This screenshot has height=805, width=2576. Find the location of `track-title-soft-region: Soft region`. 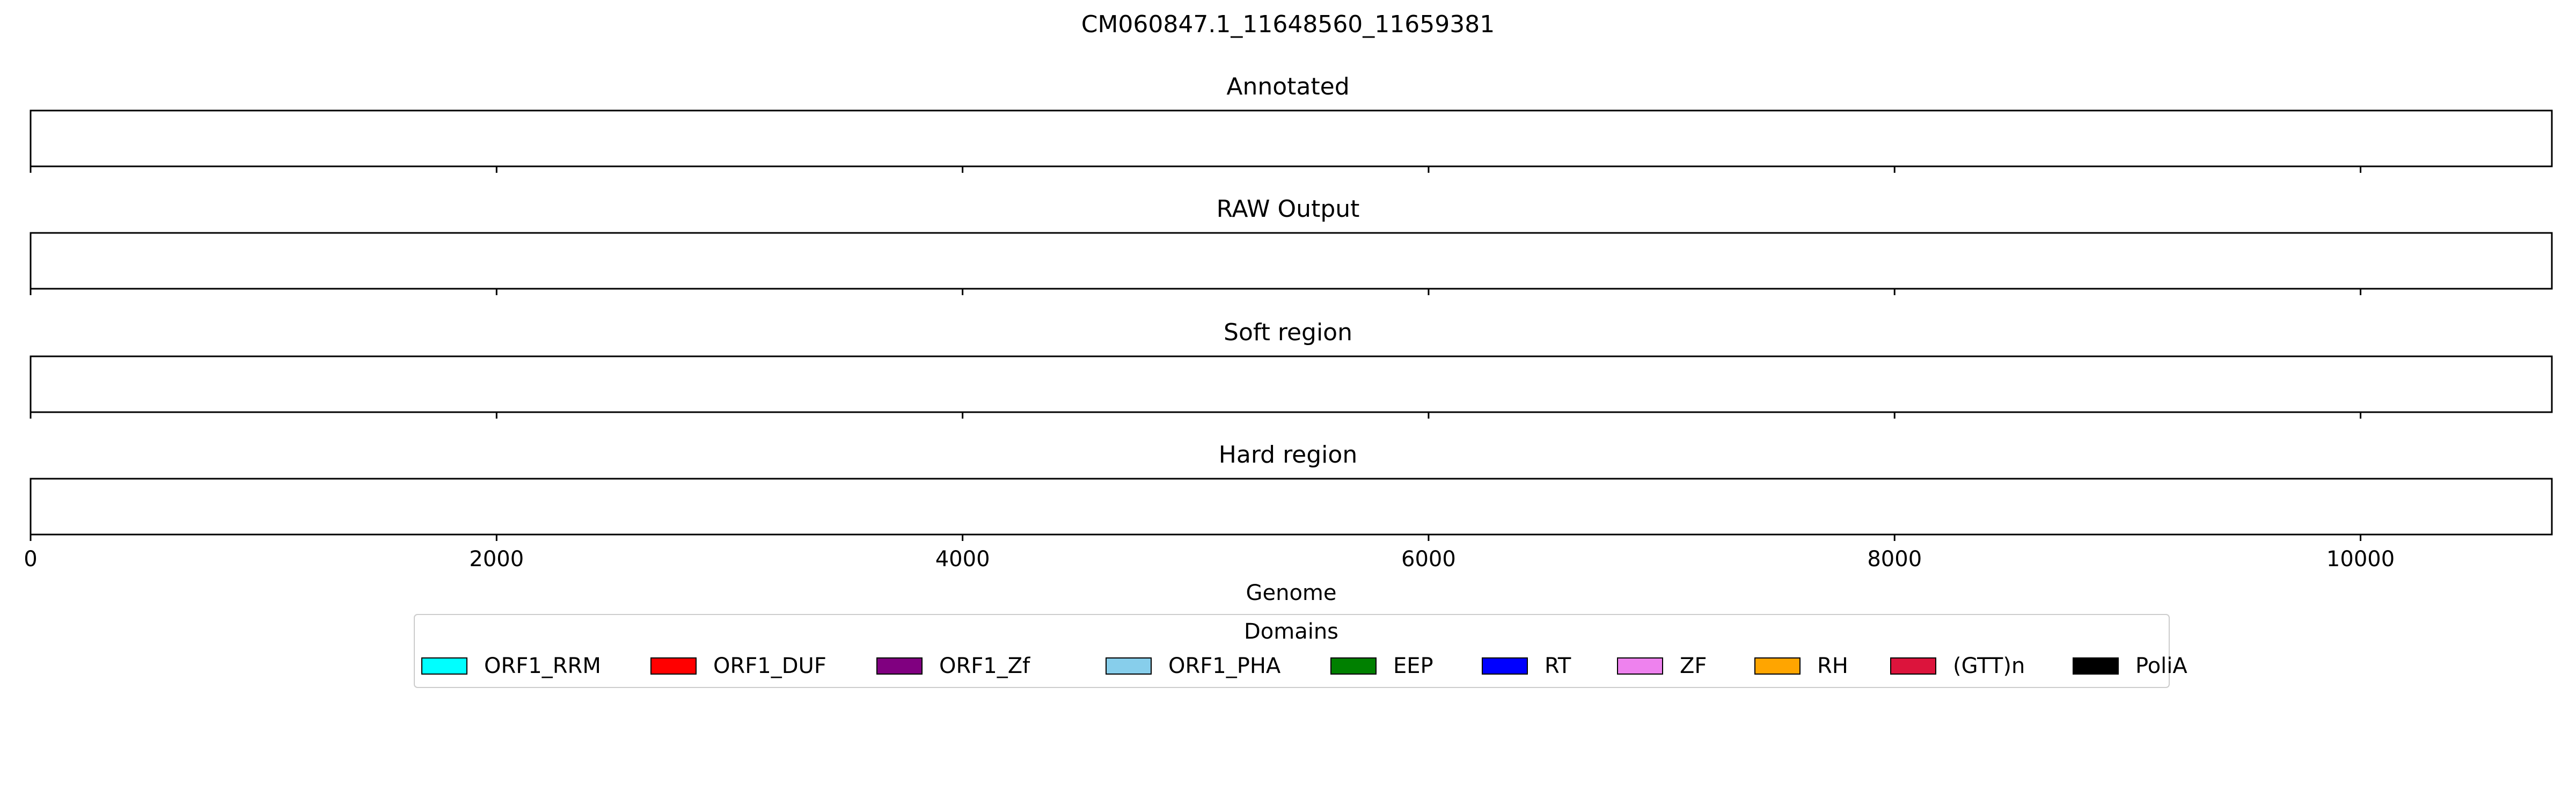

track-title-soft-region: Soft region is located at coordinates (1288, 332).